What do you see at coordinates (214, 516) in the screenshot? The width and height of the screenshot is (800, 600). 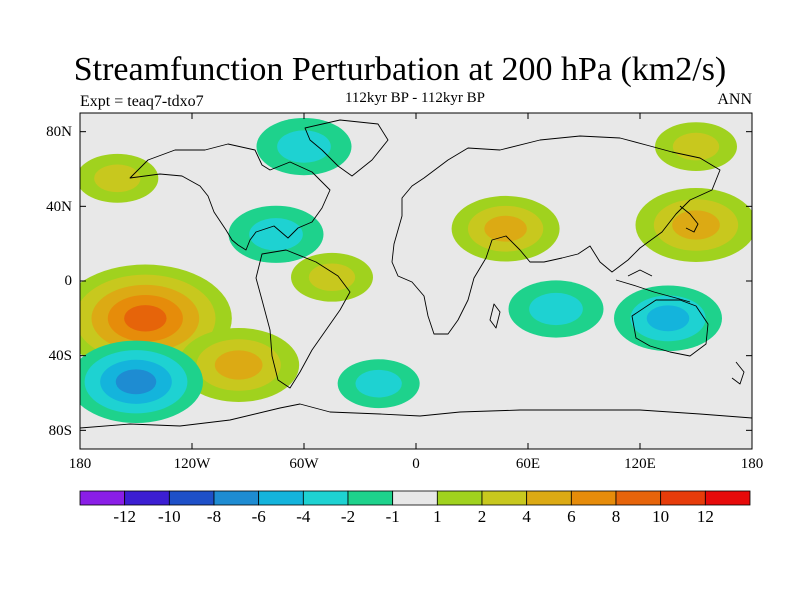 I see `colorbar-label: -8` at bounding box center [214, 516].